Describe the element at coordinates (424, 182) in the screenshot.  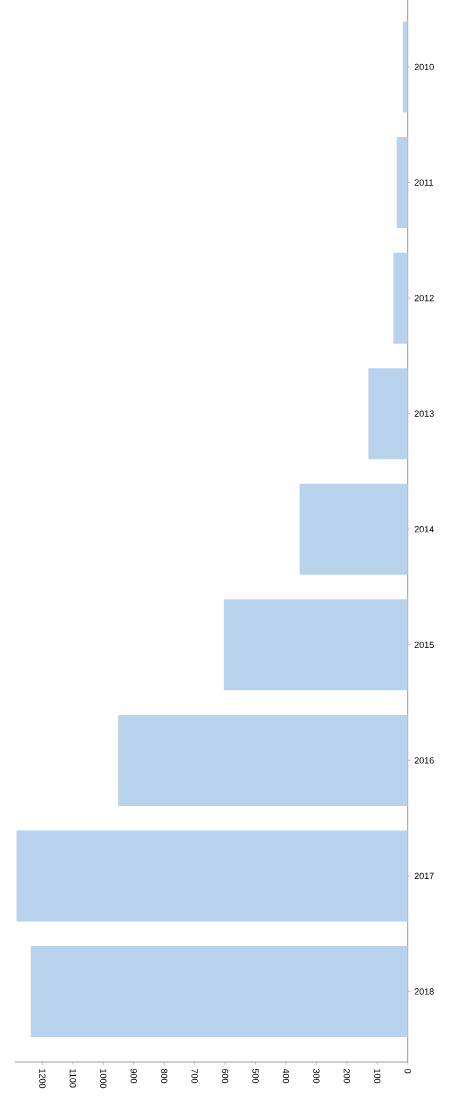
I see `y-tick-label: 2011` at that location.